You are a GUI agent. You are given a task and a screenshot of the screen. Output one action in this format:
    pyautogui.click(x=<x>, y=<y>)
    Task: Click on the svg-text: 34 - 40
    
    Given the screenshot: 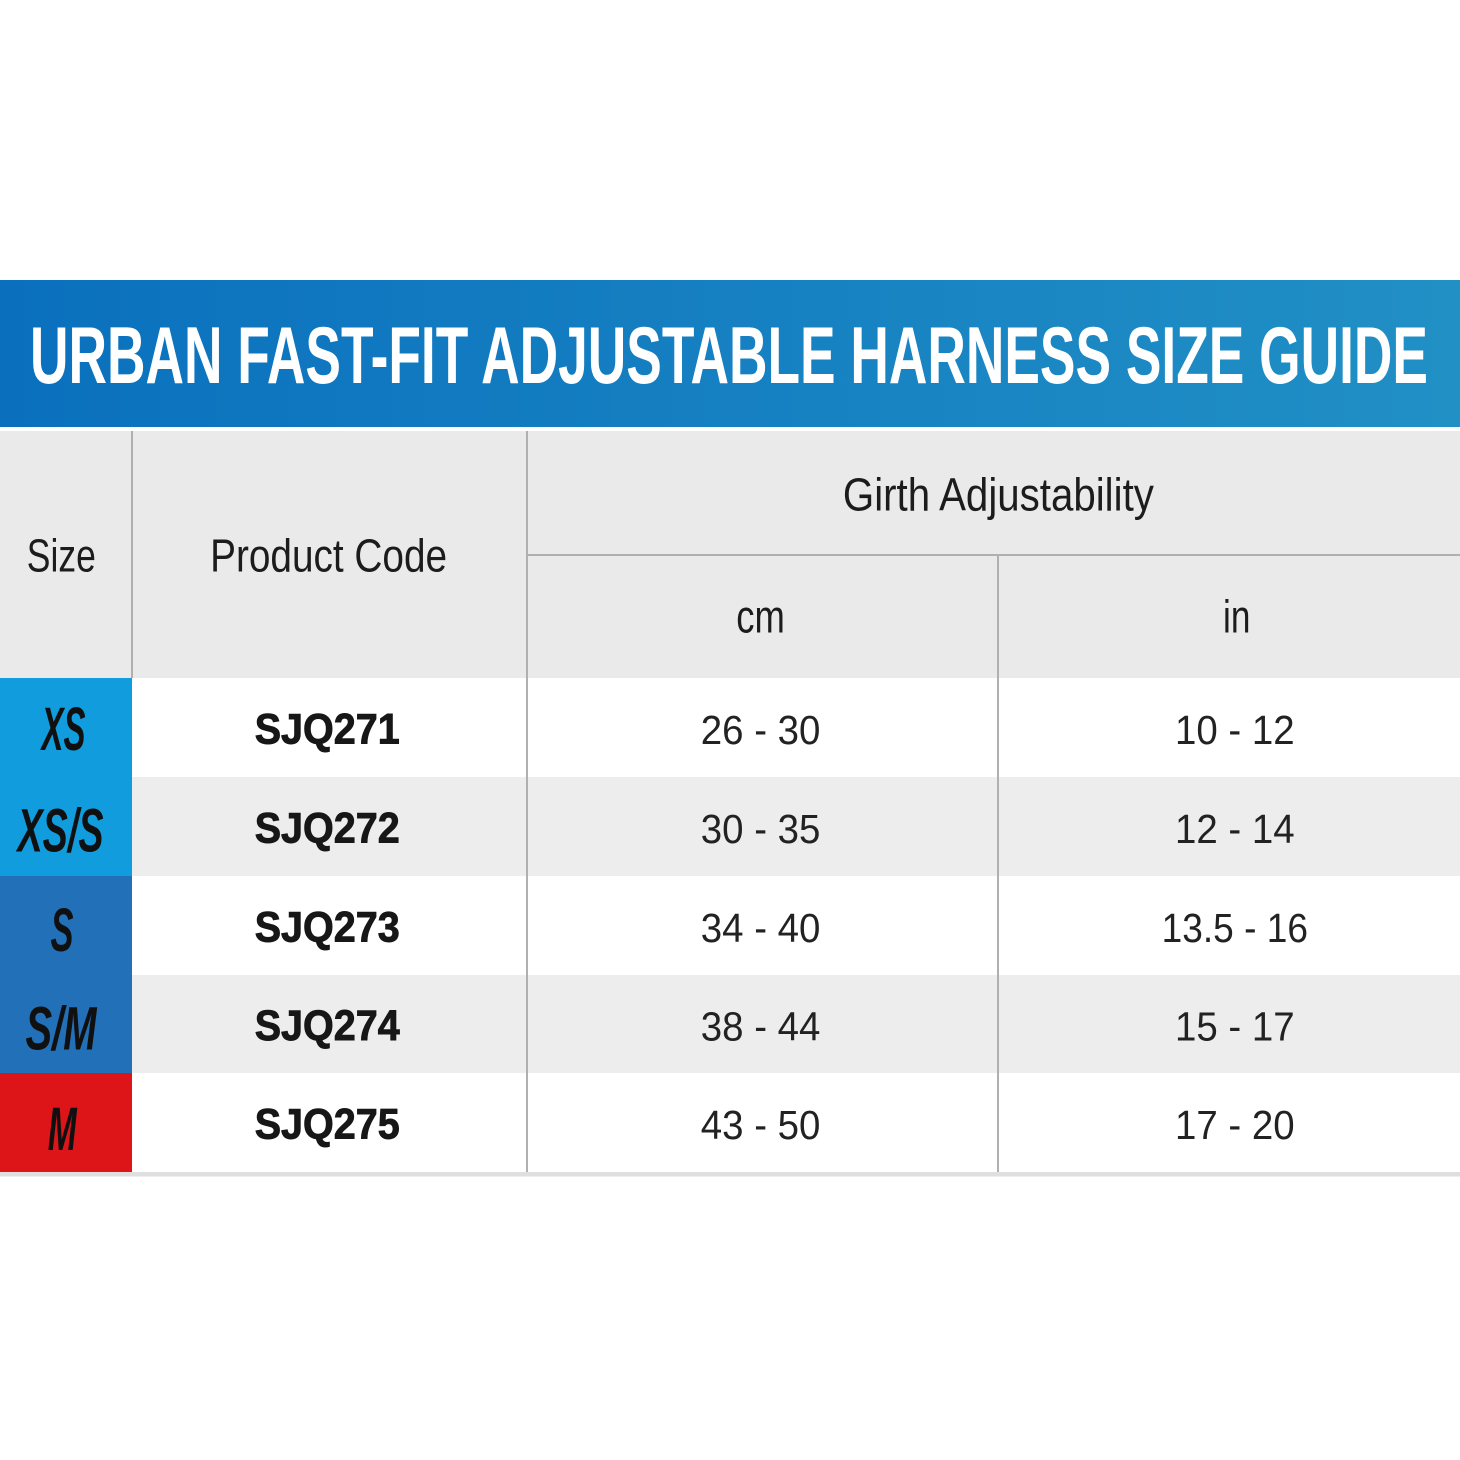 What is the action you would take?
    pyautogui.click(x=761, y=928)
    